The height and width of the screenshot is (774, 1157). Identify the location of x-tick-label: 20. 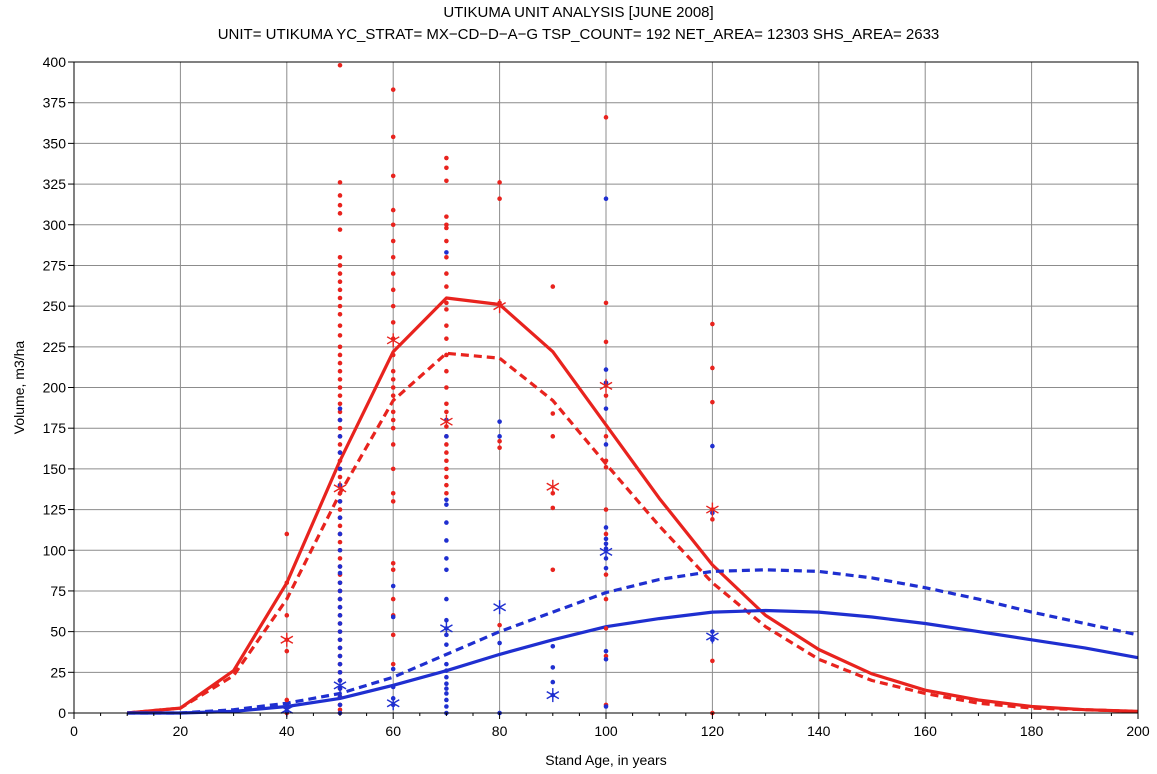
(181, 731).